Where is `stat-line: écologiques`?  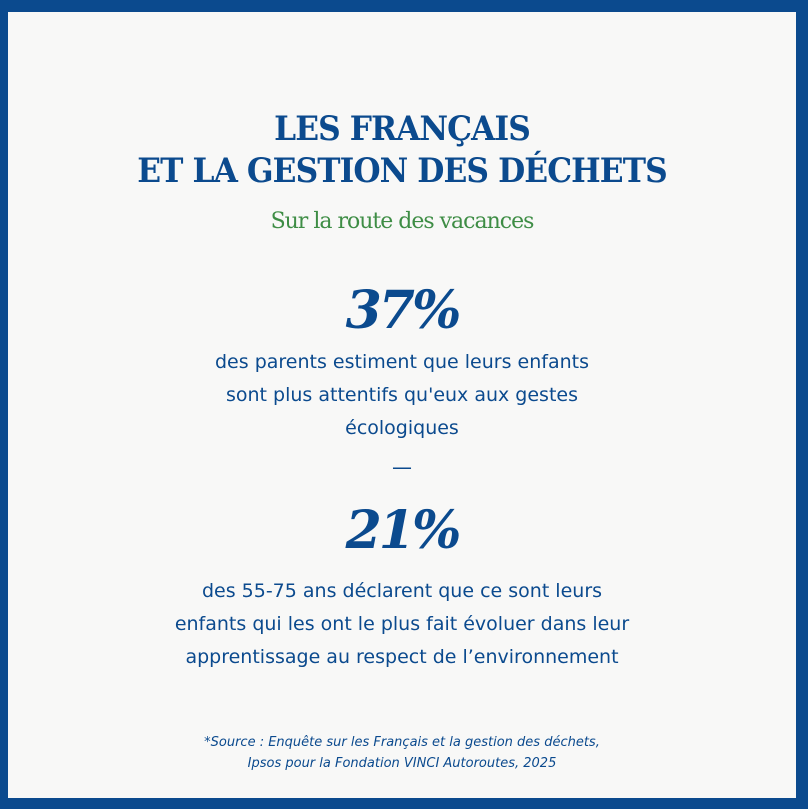 stat-line: écologiques is located at coordinates (402, 428).